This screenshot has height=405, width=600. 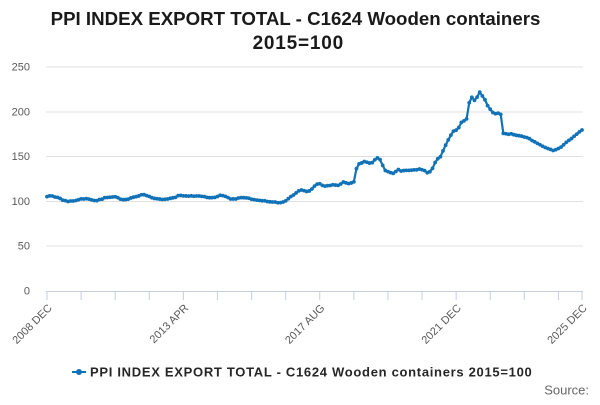 I want to click on svg-text: Source:, so click(x=566, y=390).